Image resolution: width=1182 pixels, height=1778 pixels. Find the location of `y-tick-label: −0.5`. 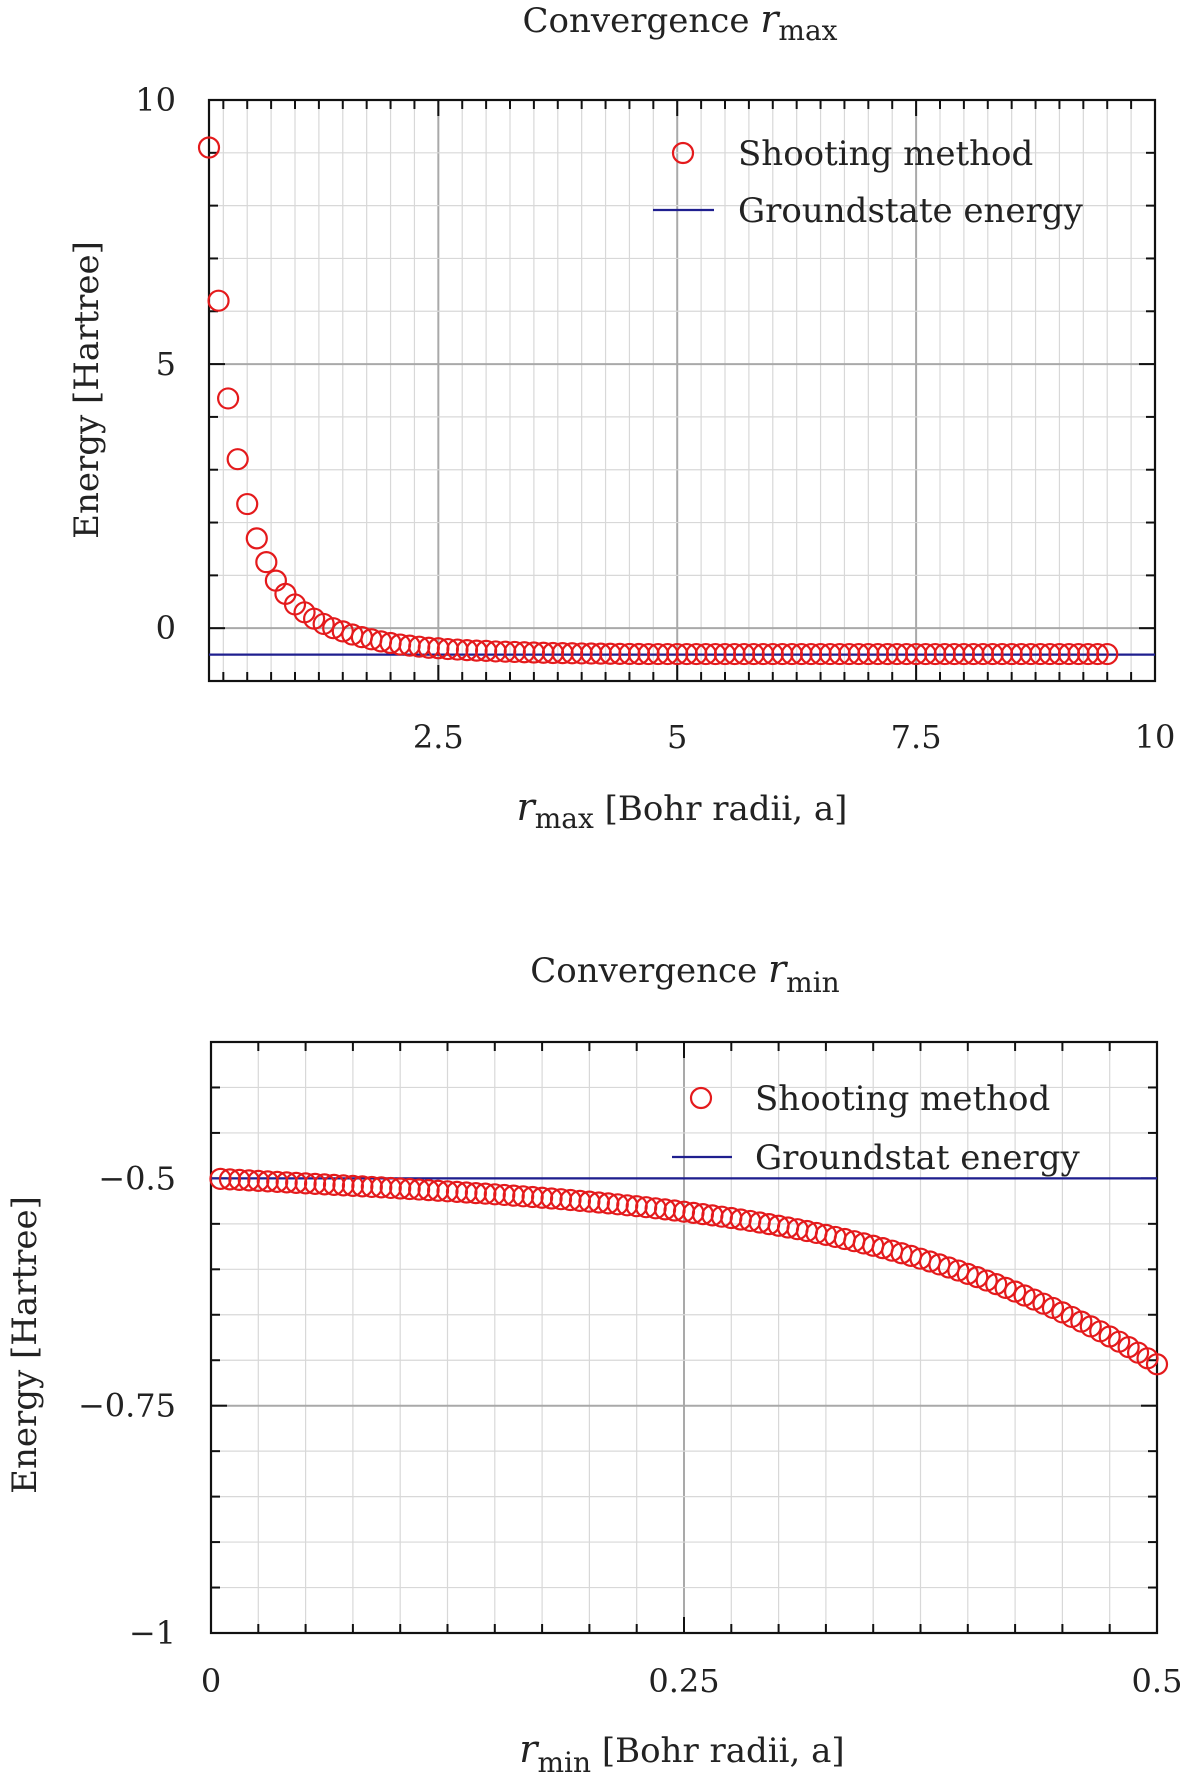

y-tick-label: −0.5 is located at coordinates (137, 1178).